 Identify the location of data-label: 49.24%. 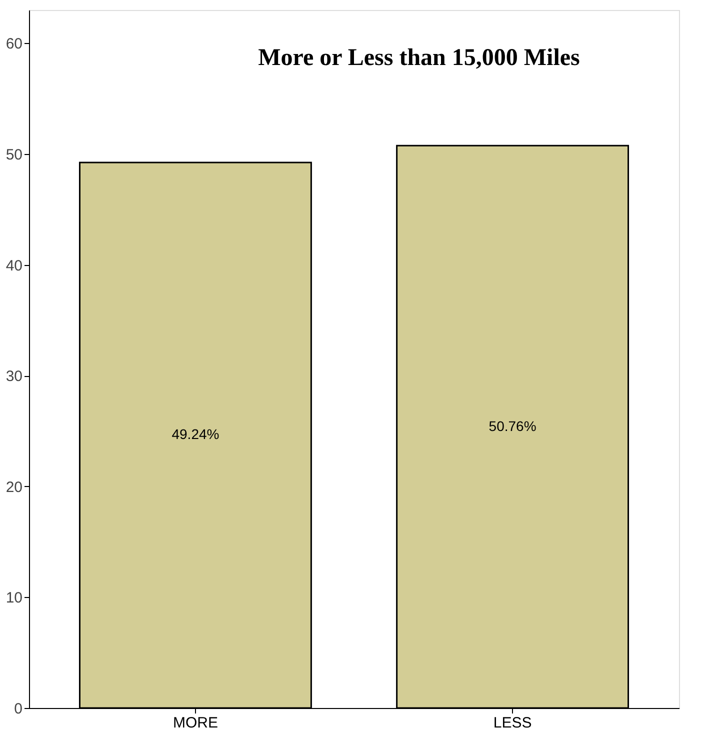
(196, 434).